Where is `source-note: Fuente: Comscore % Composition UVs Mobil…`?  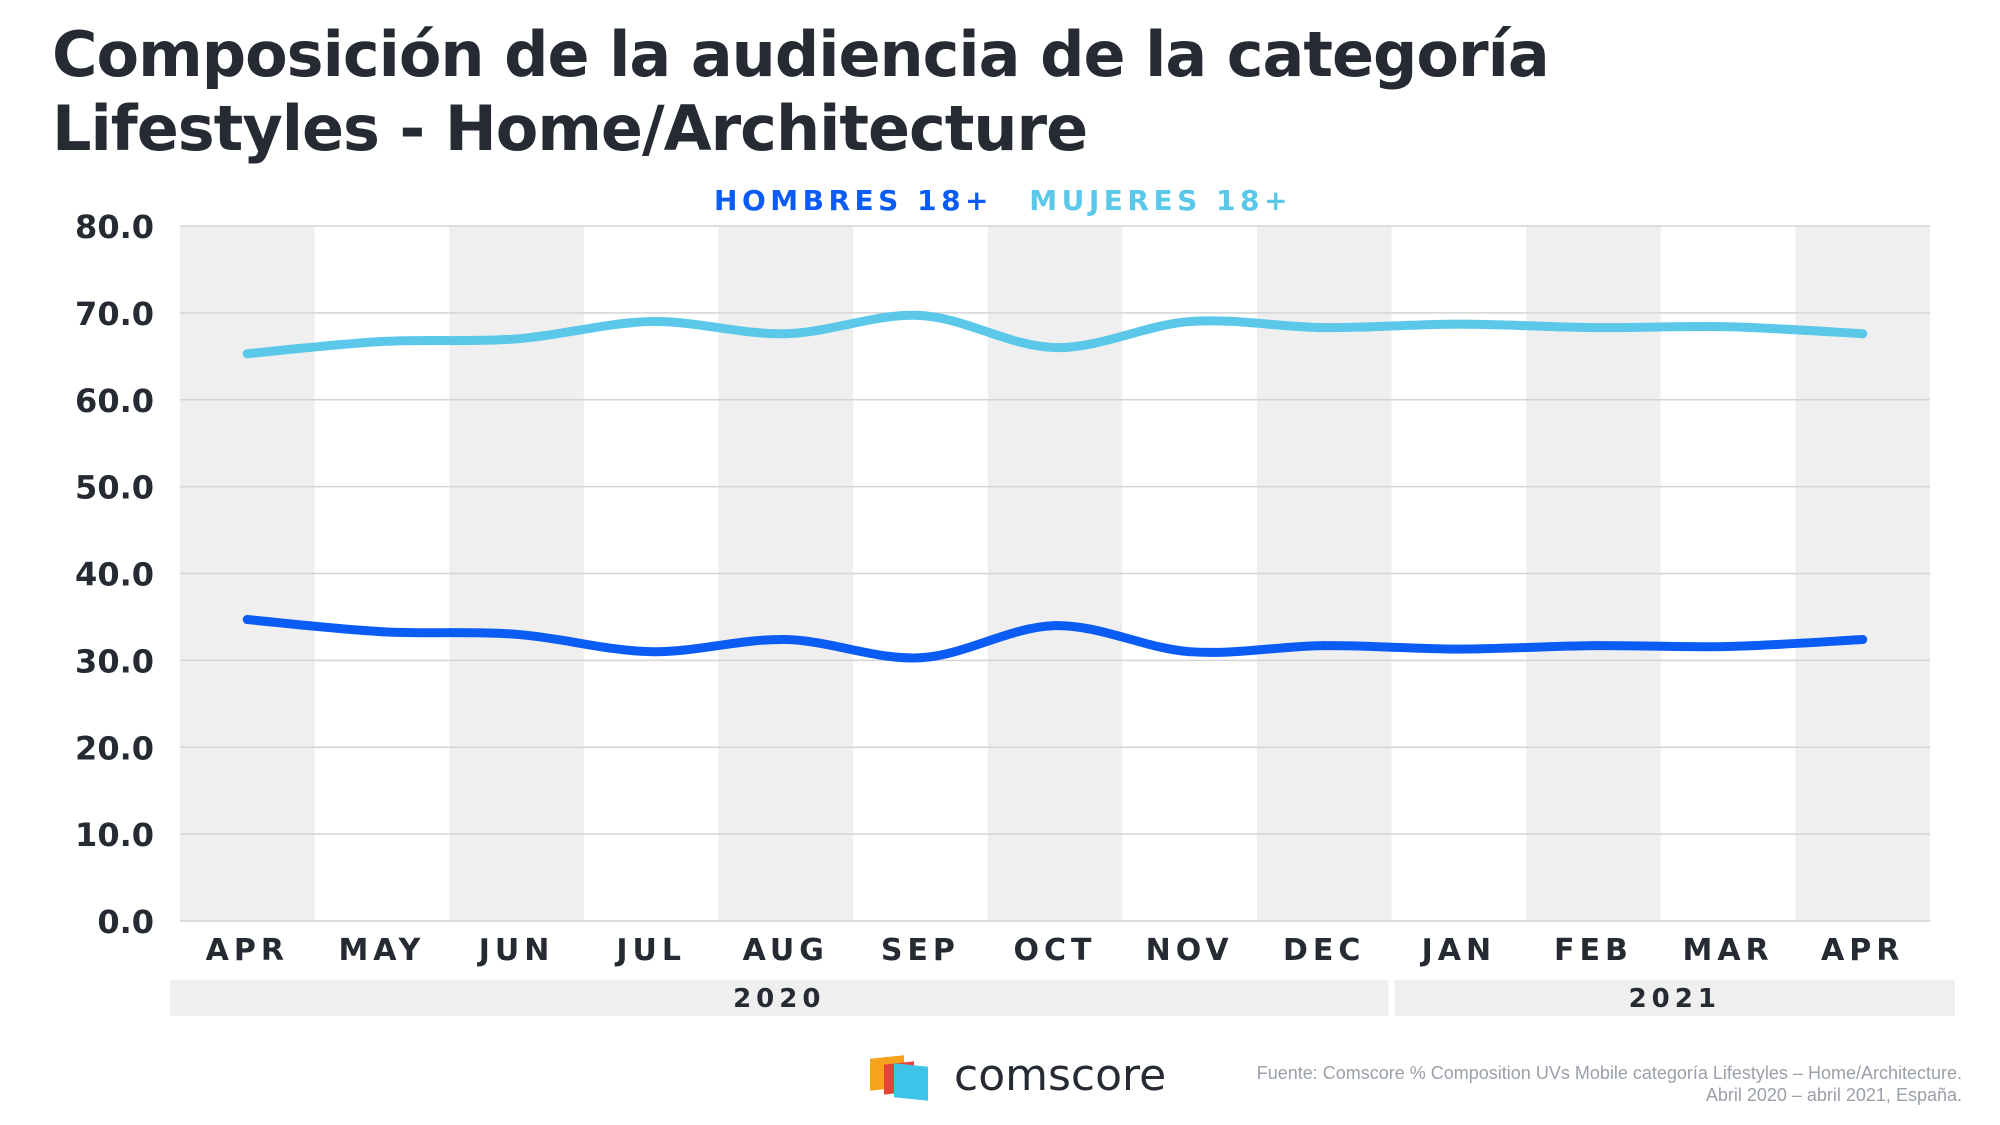
source-note: Fuente: Comscore % Composition UVs Mobil… is located at coordinates (1609, 1084).